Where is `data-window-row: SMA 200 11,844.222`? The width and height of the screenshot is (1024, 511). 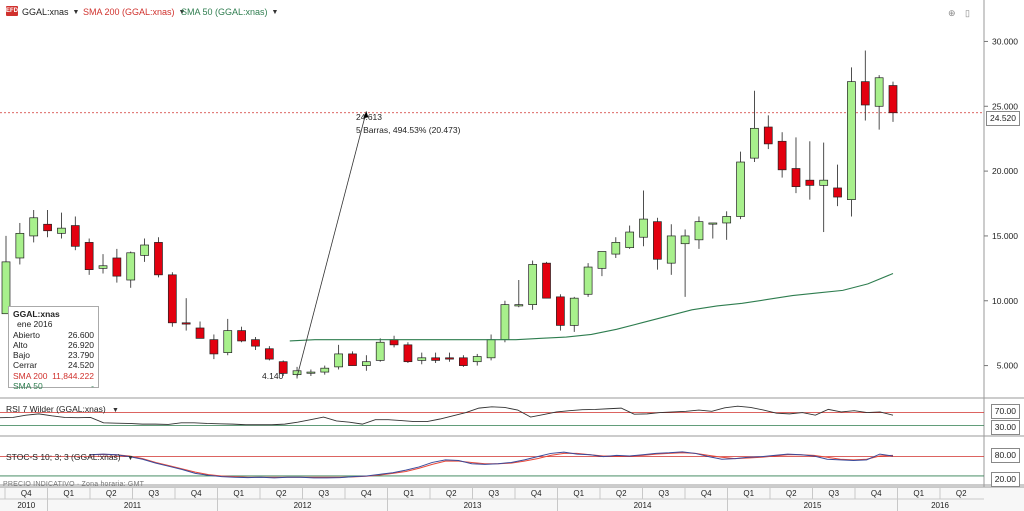
data-window-row: SMA 200 11,844.222 is located at coordinates (53, 376).